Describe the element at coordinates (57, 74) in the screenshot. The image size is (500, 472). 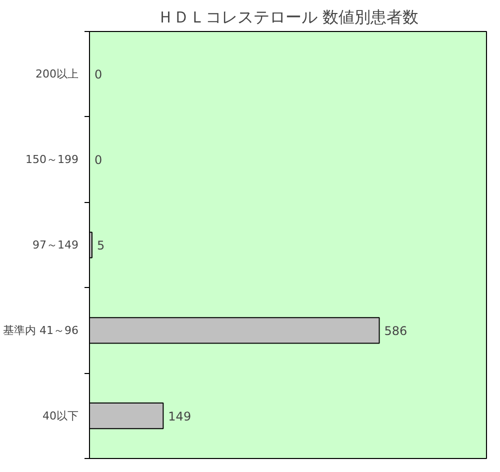
I see `y-tick-label: 200以上` at that location.